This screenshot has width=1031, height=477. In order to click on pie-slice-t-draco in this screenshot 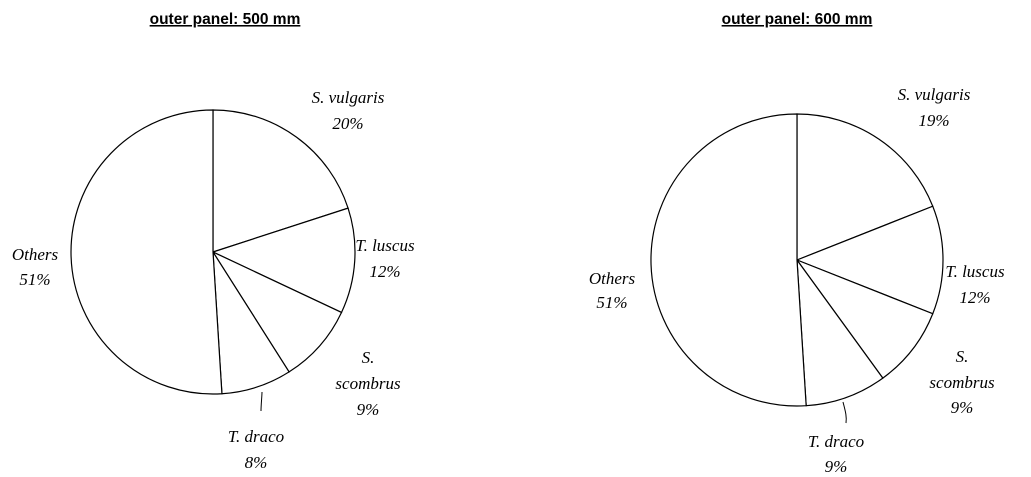, I will do `click(840, 332)`.